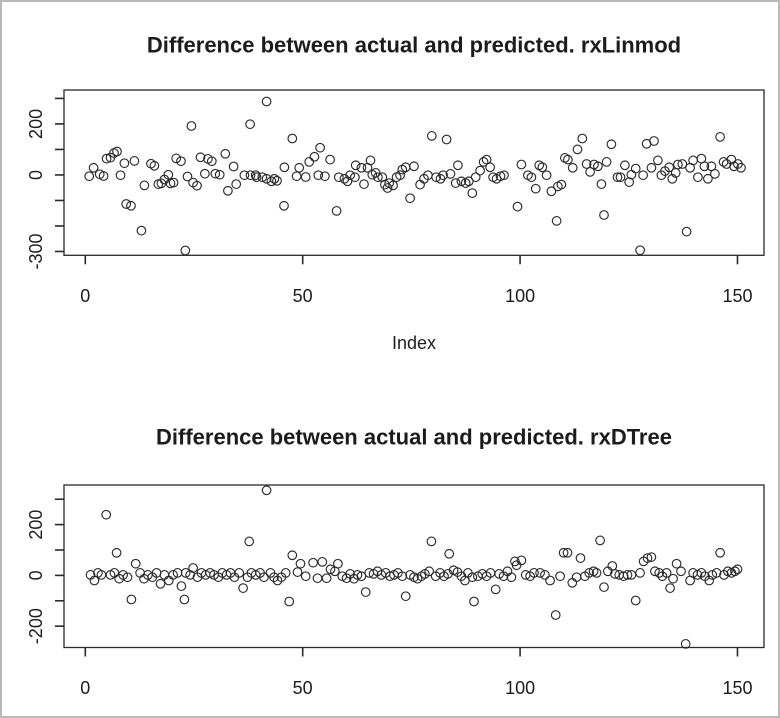 The width and height of the screenshot is (780, 718). What do you see at coordinates (36, 175) in the screenshot?
I see `y-tick-label: 0` at bounding box center [36, 175].